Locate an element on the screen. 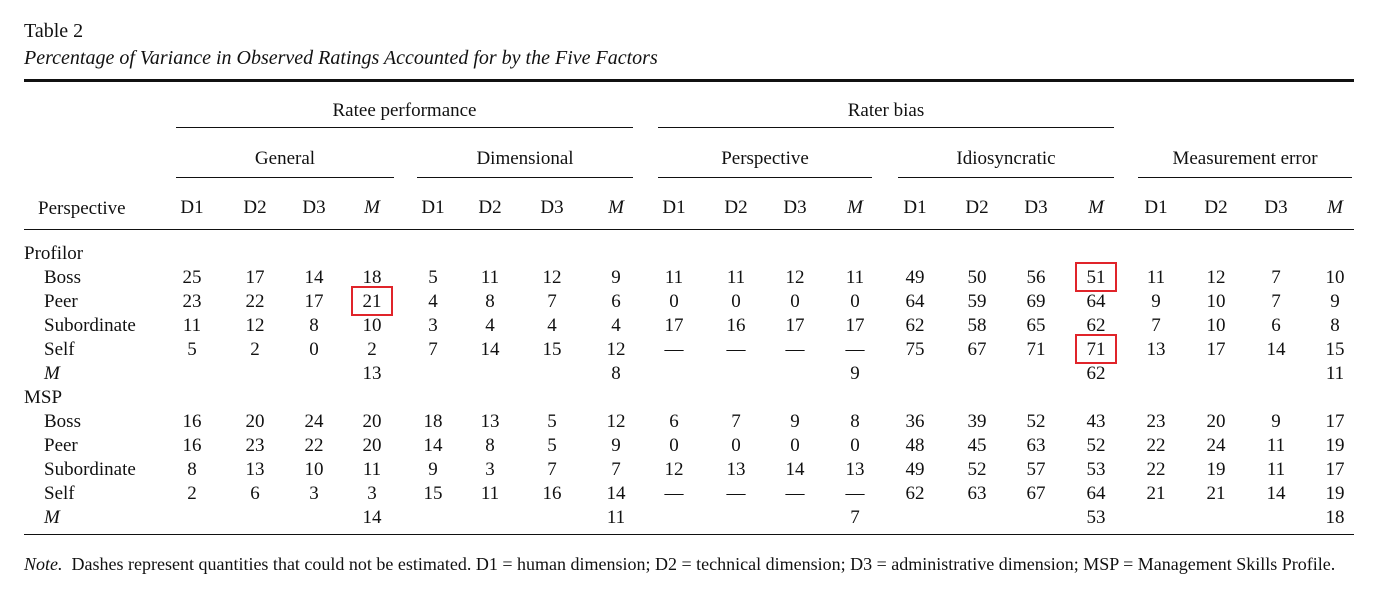 This screenshot has width=1382, height=611. header-rule is located at coordinates (689, 229).